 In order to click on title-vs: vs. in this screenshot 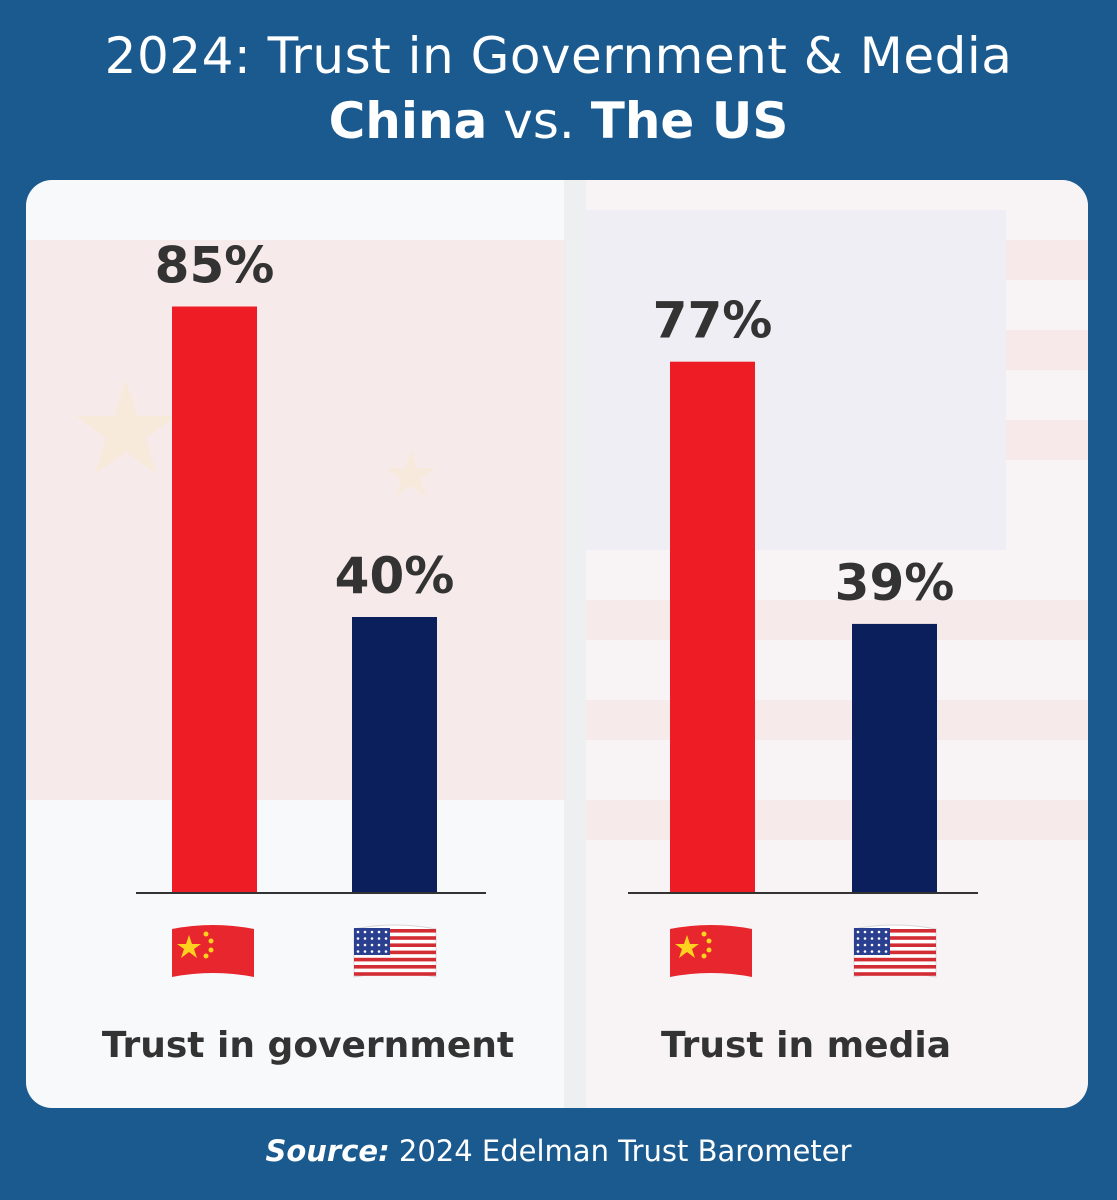, I will do `click(539, 121)`.